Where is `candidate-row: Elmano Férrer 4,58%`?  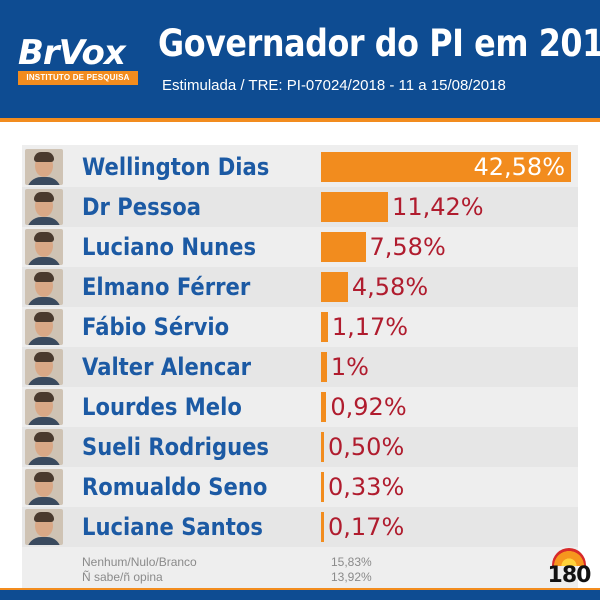 candidate-row: Elmano Férrer 4,58% is located at coordinates (300, 287).